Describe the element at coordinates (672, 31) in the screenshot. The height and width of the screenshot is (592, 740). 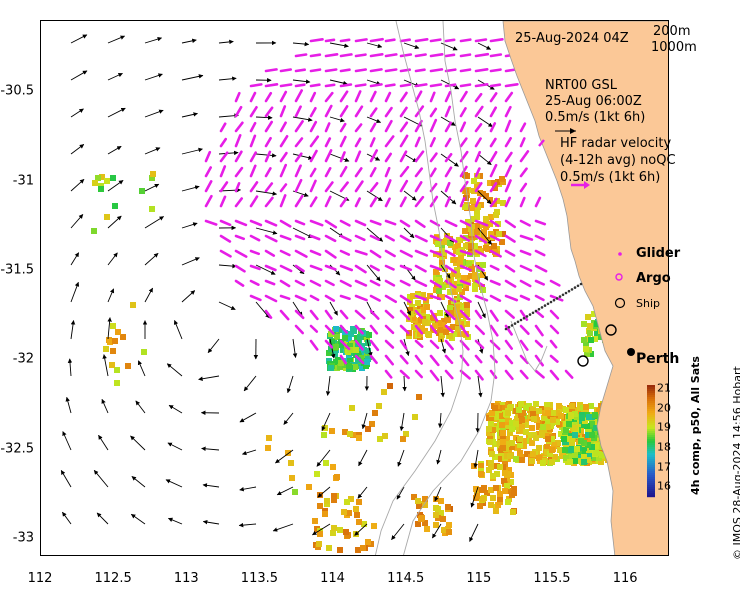
I see `isobath-200m-label: 200m` at that location.